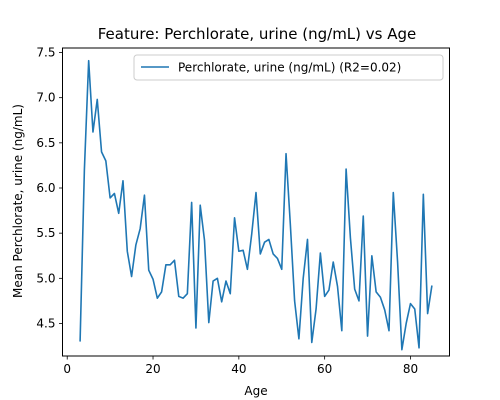  Describe the element at coordinates (18, 201) in the screenshot. I see `y-axis-label: Mean Perchlorate, urine (ng/mL)` at that location.